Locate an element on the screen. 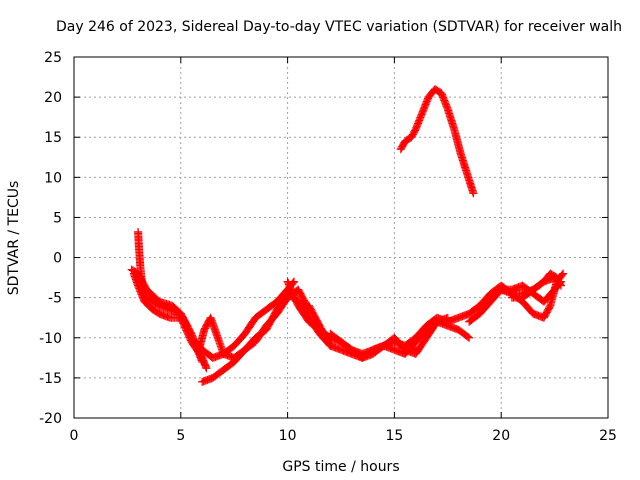 The image size is (640, 480). y-tick-label: -5 is located at coordinates (55, 299).